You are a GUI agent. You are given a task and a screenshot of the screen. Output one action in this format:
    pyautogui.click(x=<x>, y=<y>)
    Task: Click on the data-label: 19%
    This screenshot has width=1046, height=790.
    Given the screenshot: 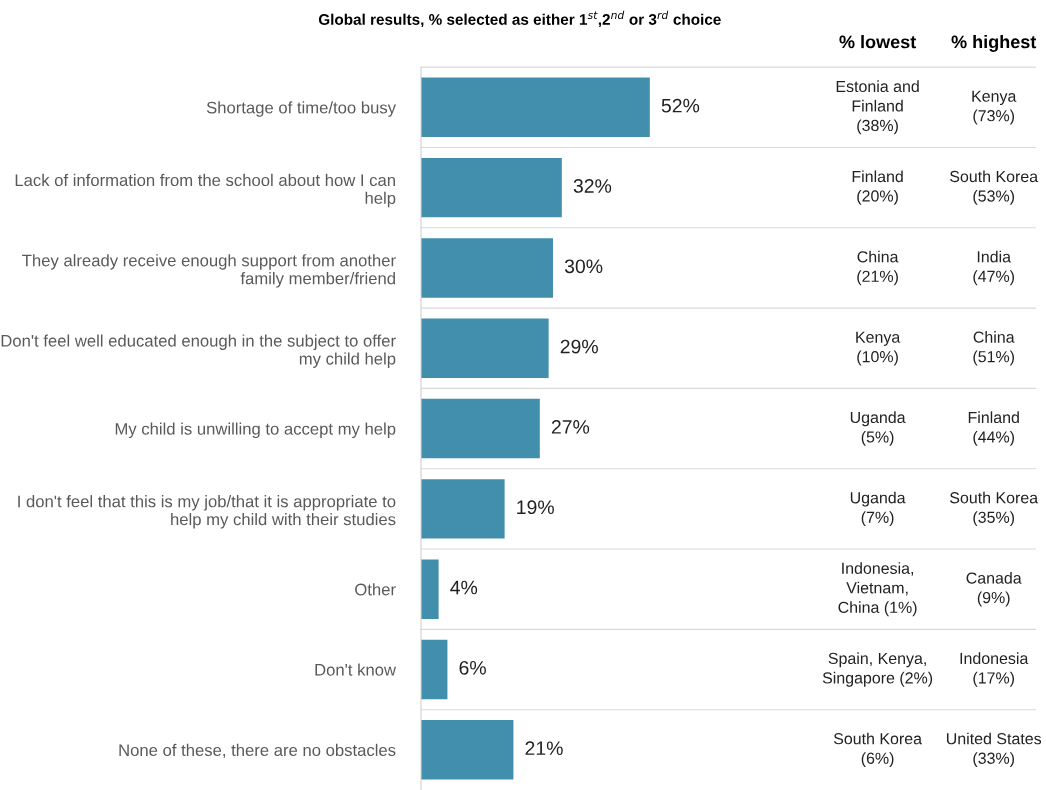 What is the action you would take?
    pyautogui.click(x=535, y=507)
    